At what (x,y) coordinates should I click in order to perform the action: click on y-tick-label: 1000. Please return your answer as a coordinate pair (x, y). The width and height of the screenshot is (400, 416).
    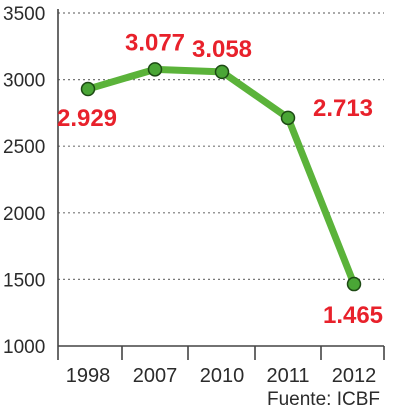
    Looking at the image, I should click on (24, 347).